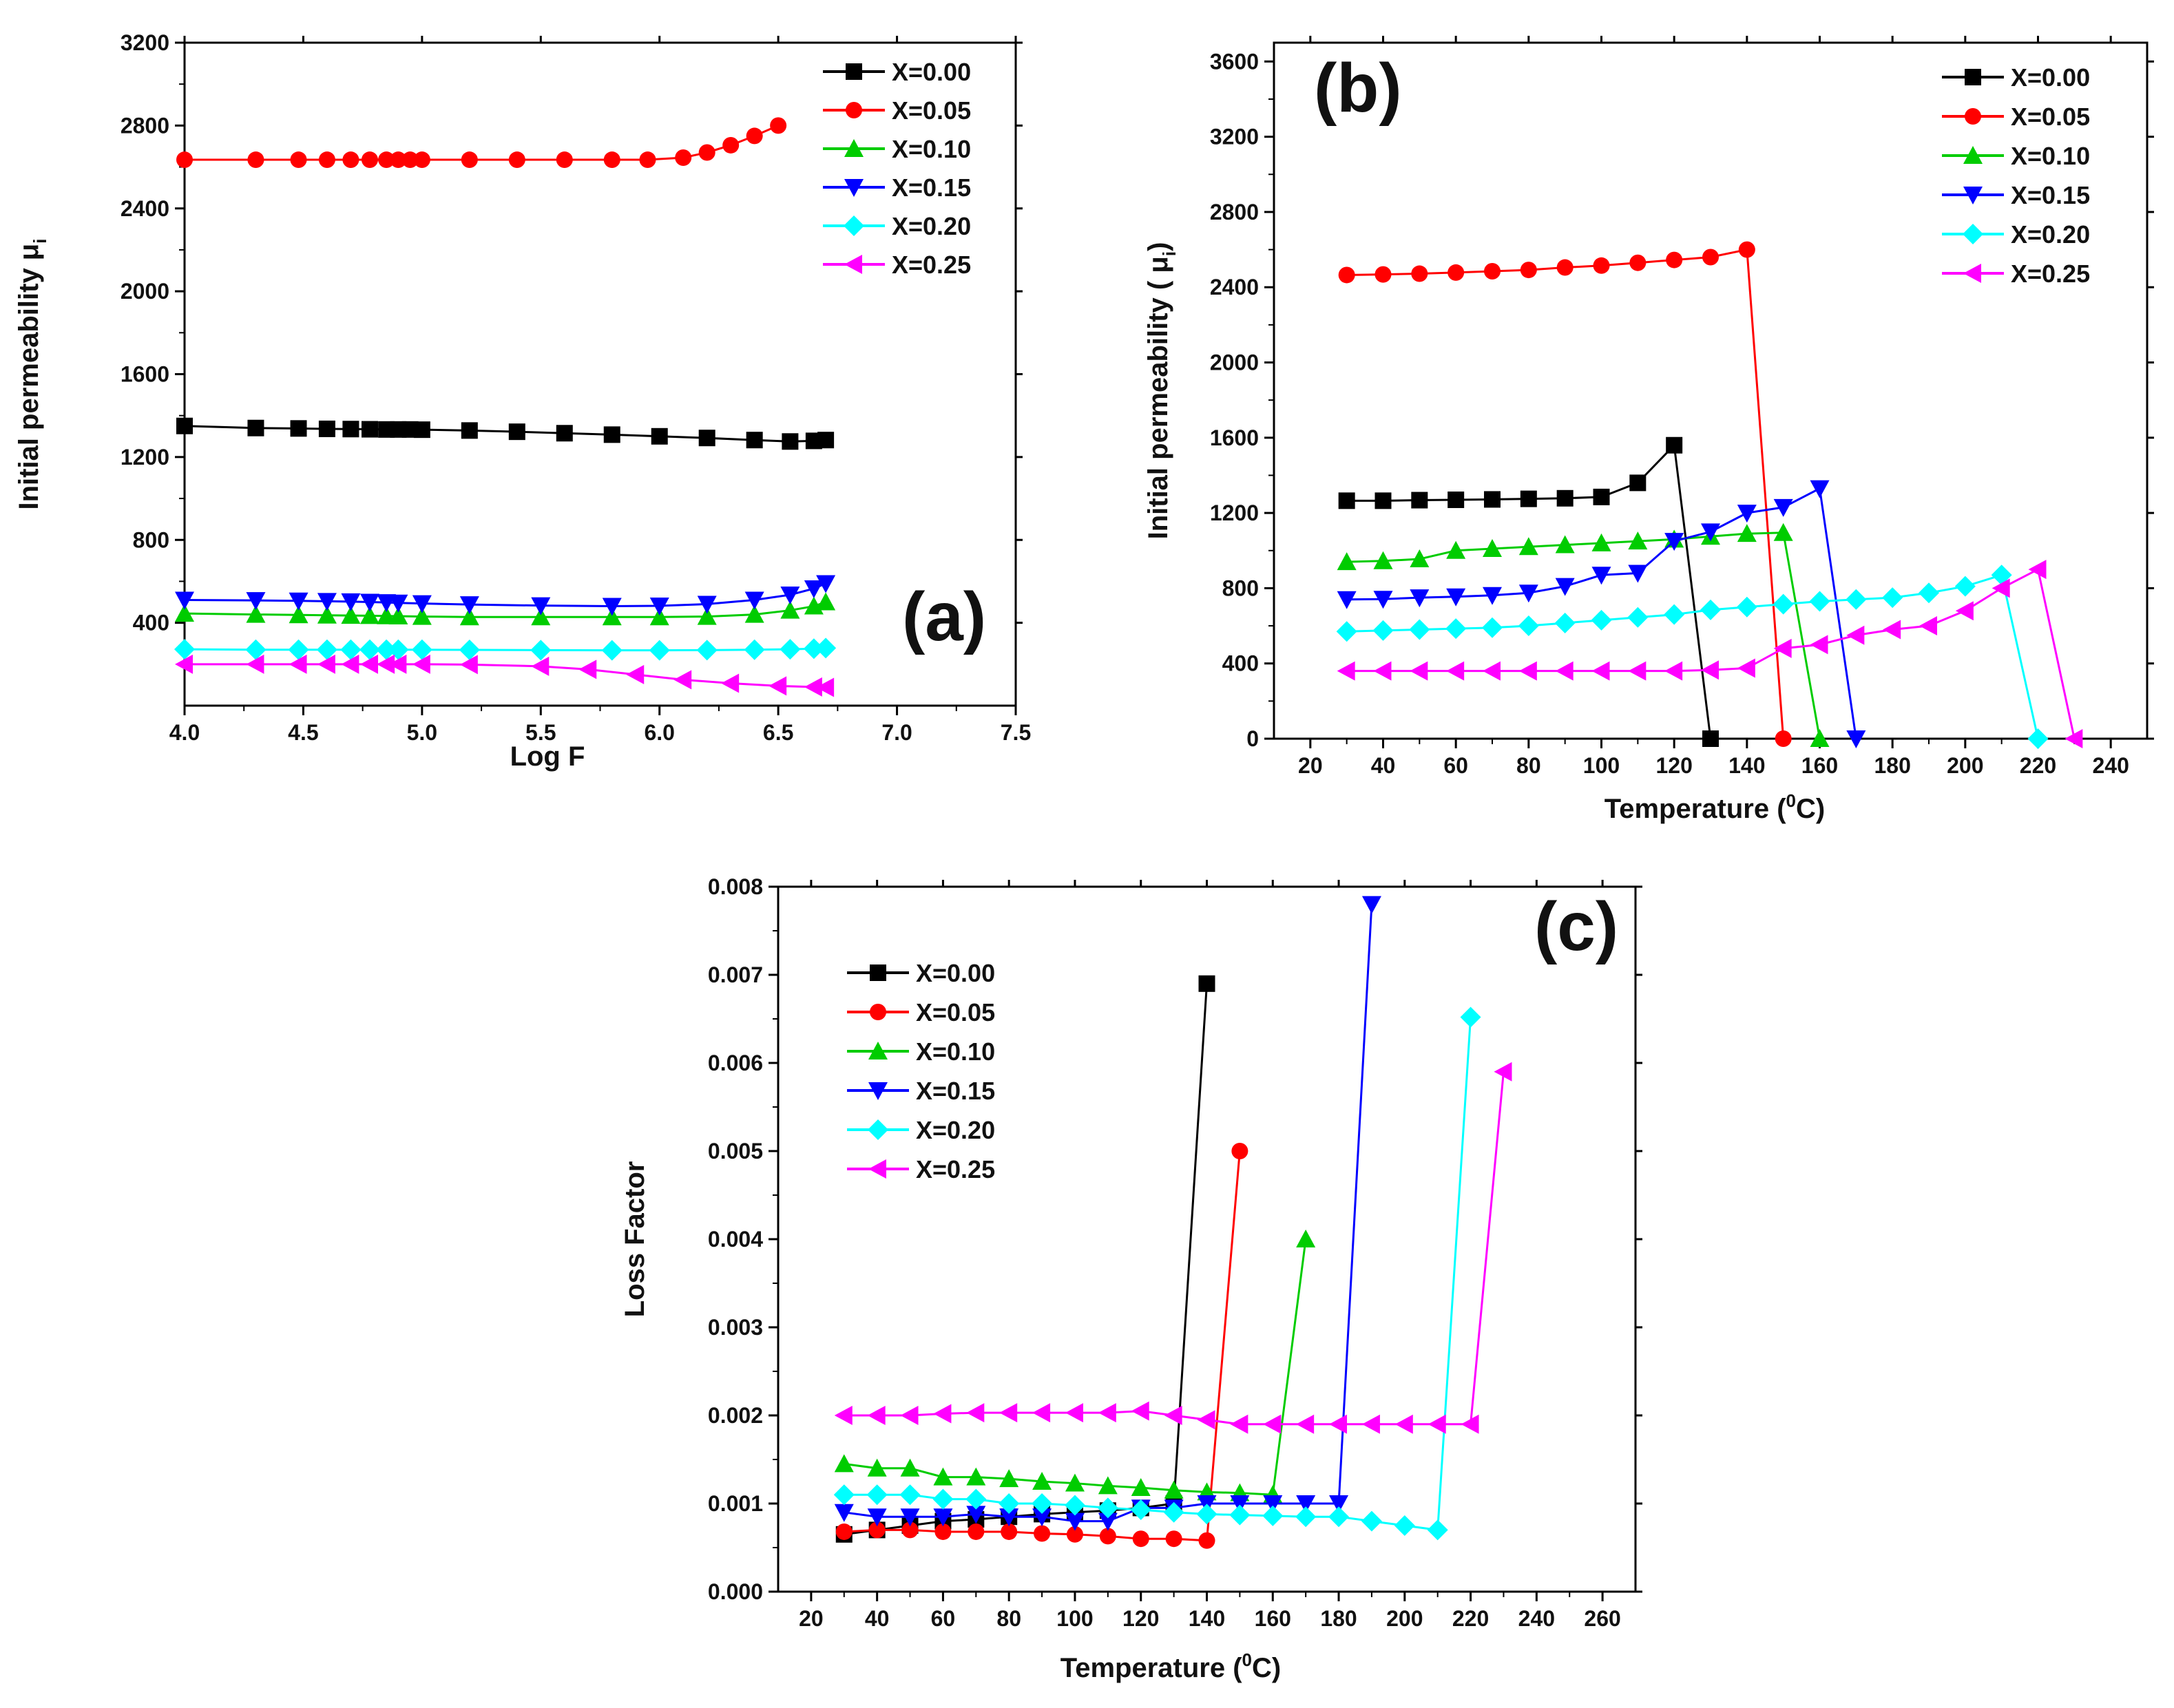 The image size is (2174, 1708). What do you see at coordinates (303, 732) in the screenshot?
I see `x-tick-label: 4.5` at bounding box center [303, 732].